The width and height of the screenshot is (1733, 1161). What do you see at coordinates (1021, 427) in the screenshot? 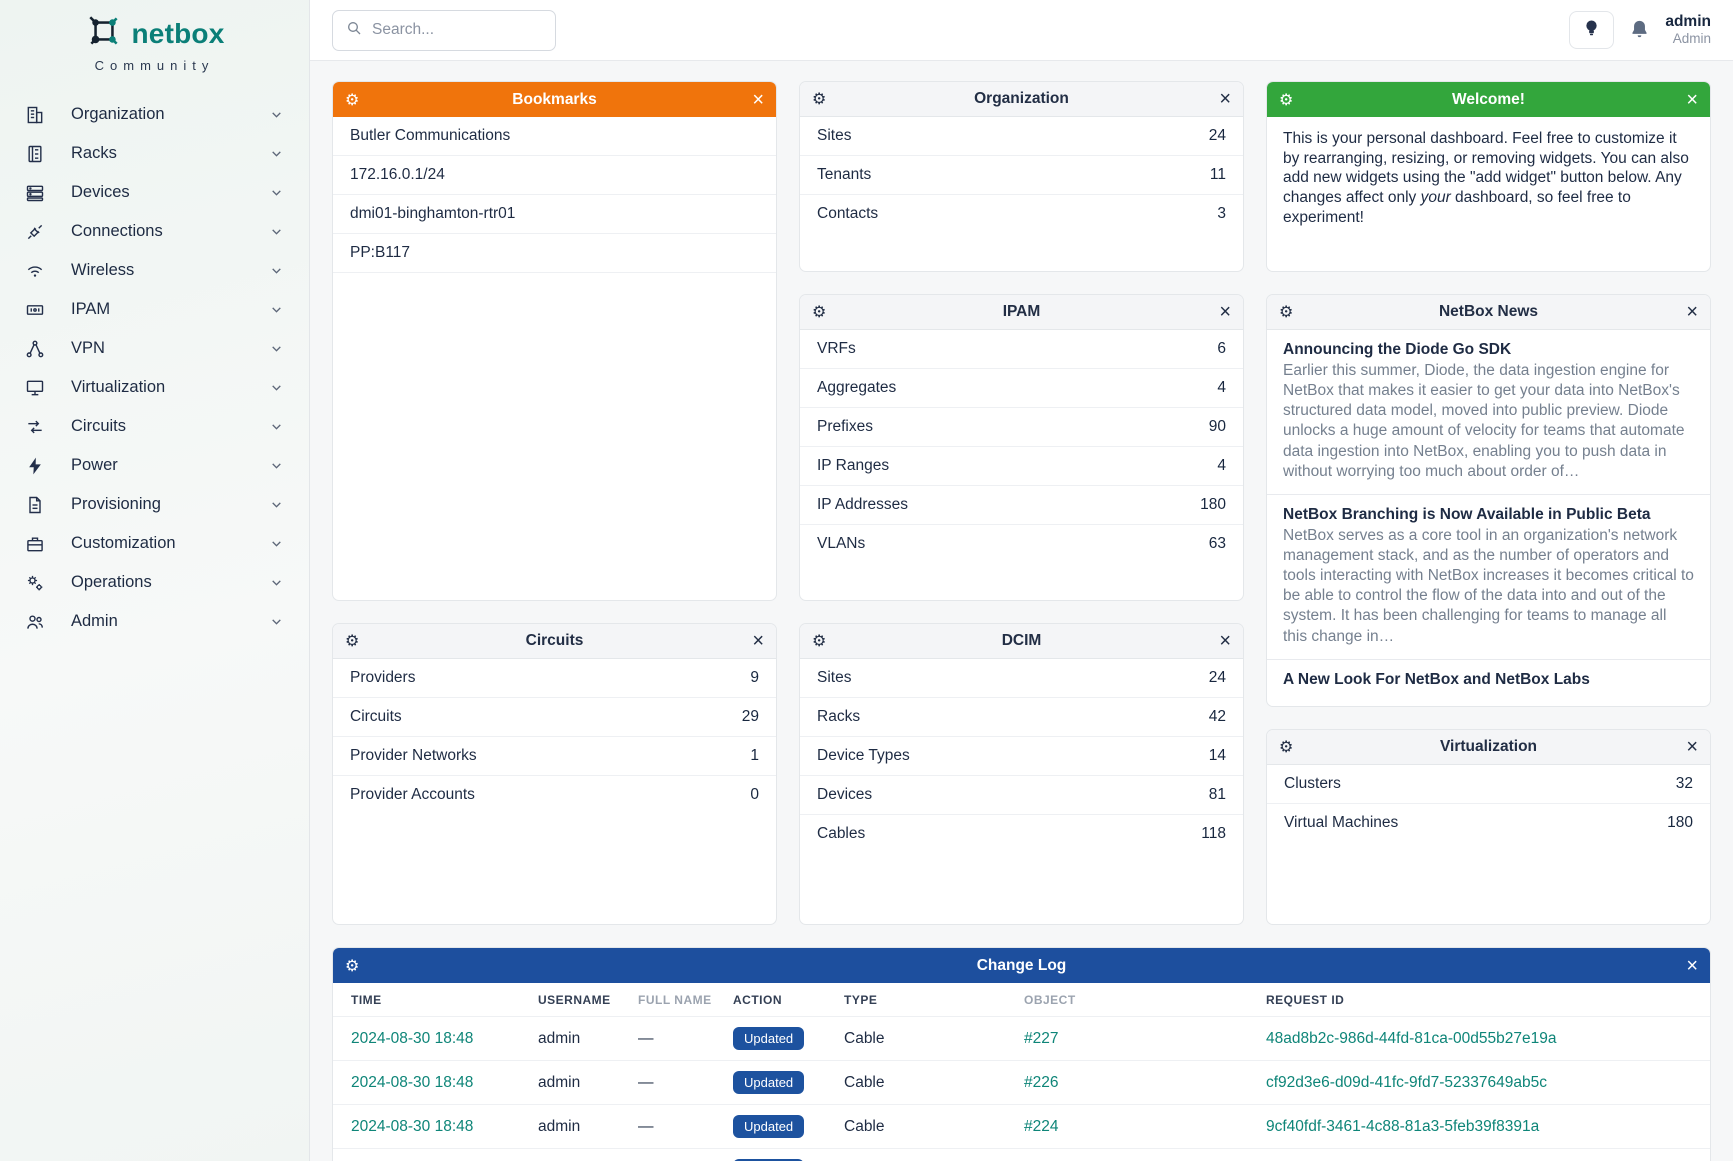
I see `stat-row: Prefixes 90` at bounding box center [1021, 427].